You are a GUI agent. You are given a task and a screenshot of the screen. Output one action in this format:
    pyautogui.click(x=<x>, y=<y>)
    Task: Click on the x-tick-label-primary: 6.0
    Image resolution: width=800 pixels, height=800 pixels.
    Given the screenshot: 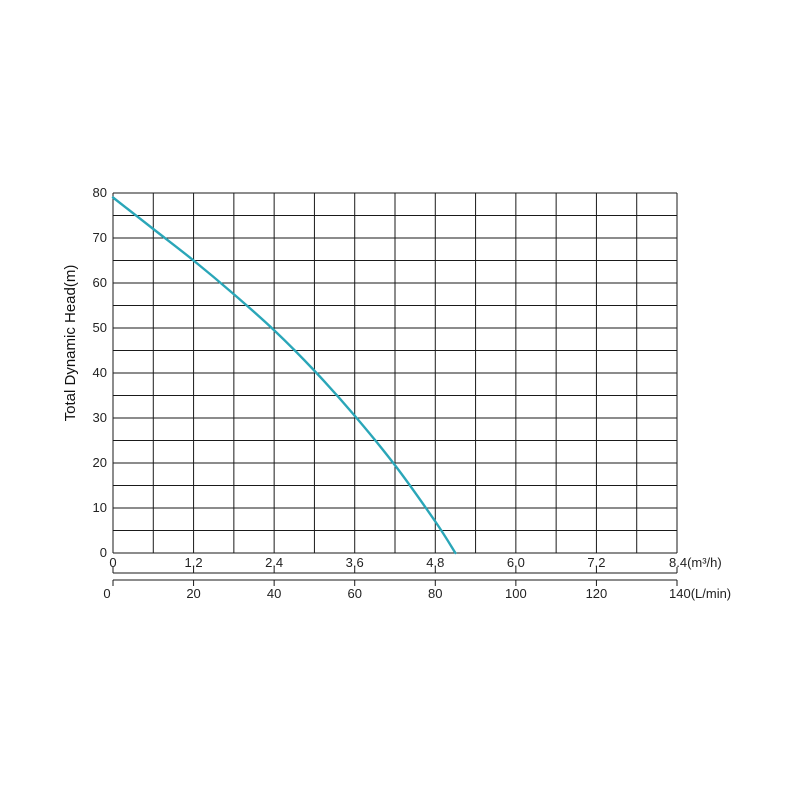 What is the action you would take?
    pyautogui.click(x=516, y=562)
    